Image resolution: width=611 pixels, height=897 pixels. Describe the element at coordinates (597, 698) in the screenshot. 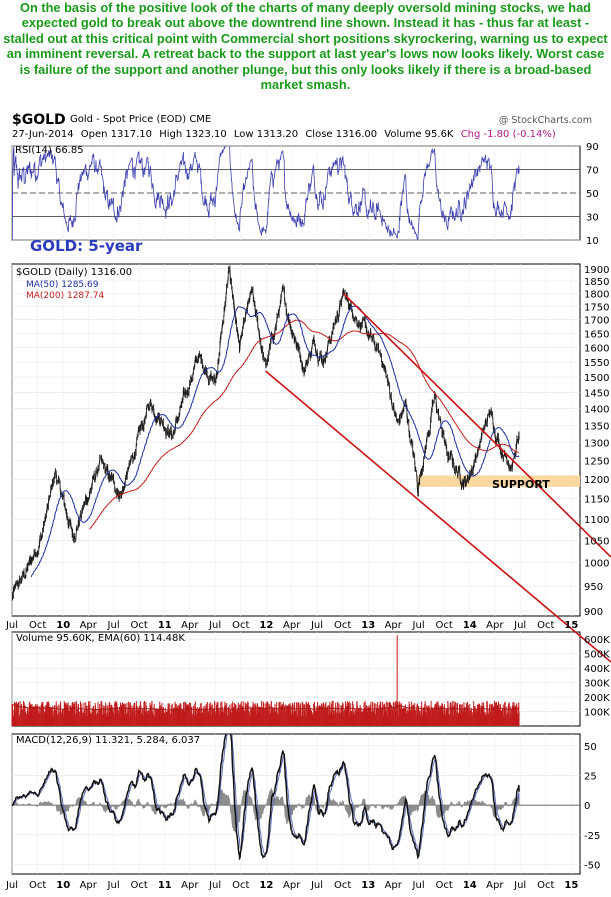

I see `volume-tick-label: 200K` at that location.